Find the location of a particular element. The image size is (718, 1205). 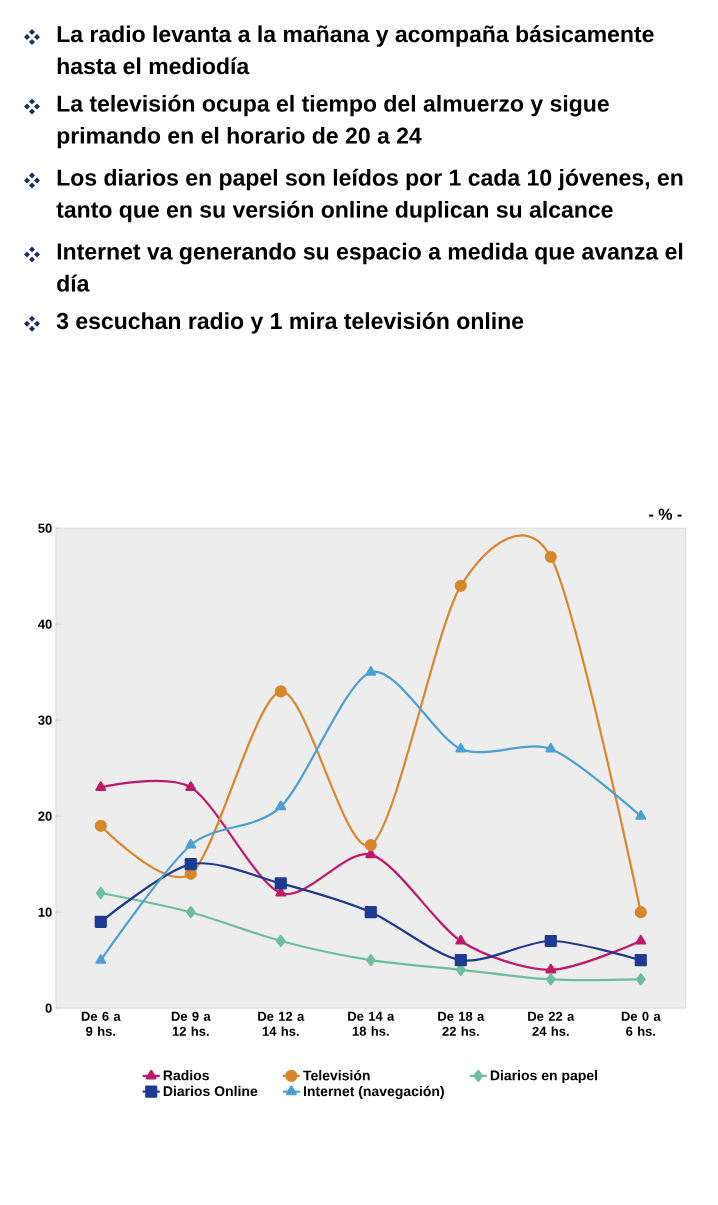

text: Los diarios en papel son leídos por 1 cada 10 jóvenes, en tanto que en su versión online duplican su alcance is located at coordinates (369, 195).